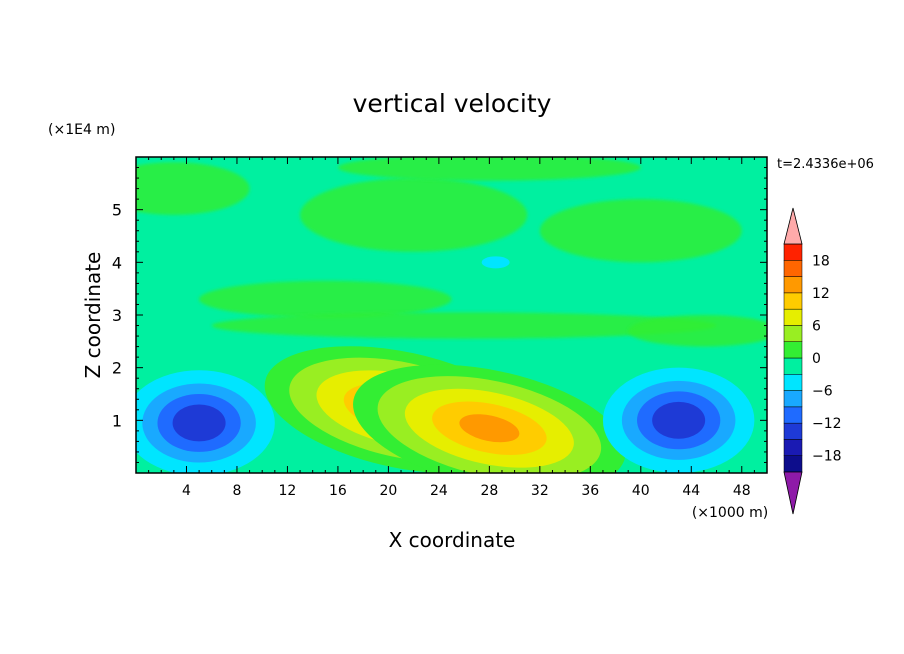  I want to click on x-tick-label: 16, so click(338, 491).